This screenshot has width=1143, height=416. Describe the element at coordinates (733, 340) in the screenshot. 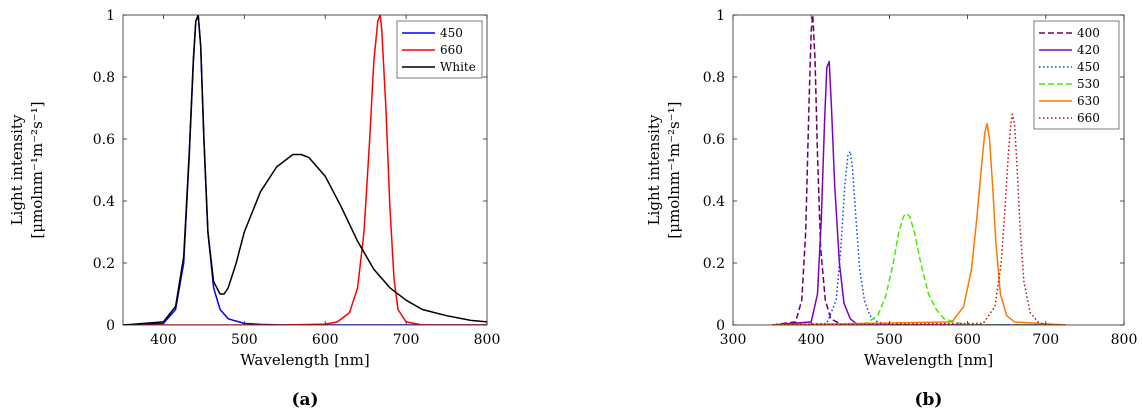

I see `x-tick-label: 300` at that location.